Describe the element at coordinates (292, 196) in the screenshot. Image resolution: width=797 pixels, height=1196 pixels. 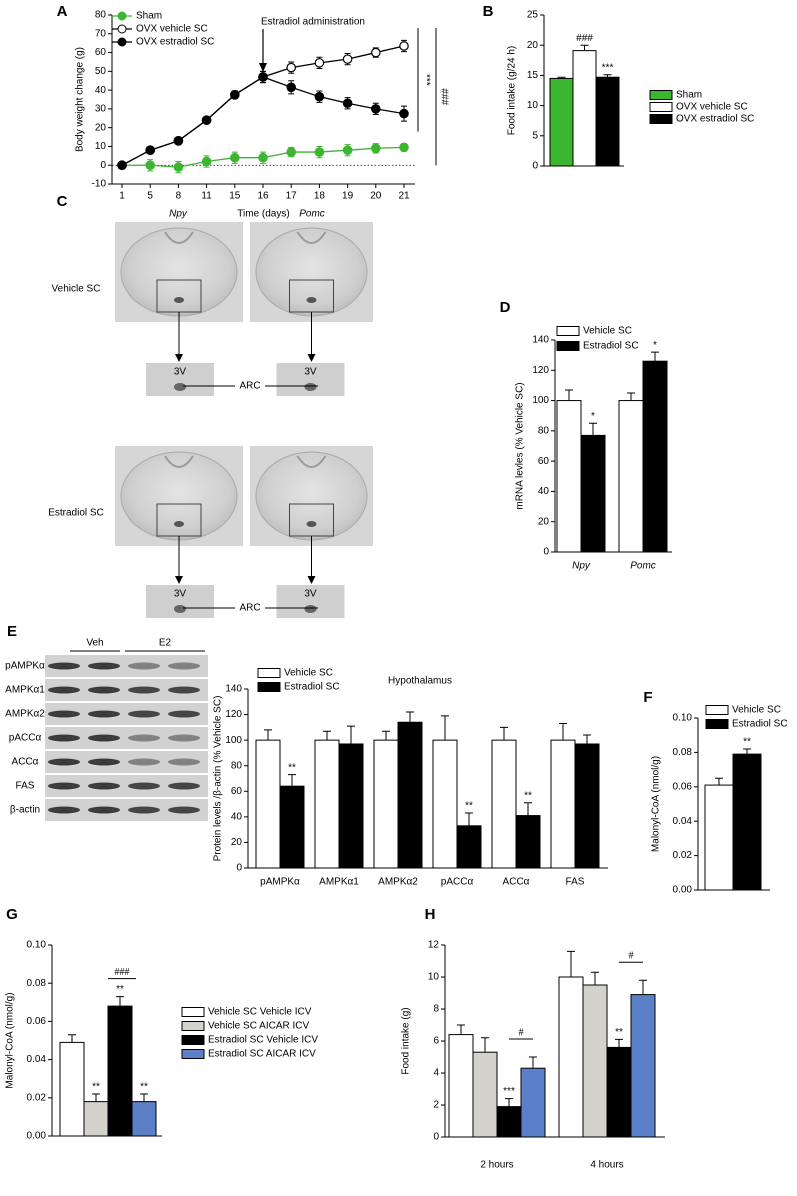
I see `x-tick-label: 17` at that location.